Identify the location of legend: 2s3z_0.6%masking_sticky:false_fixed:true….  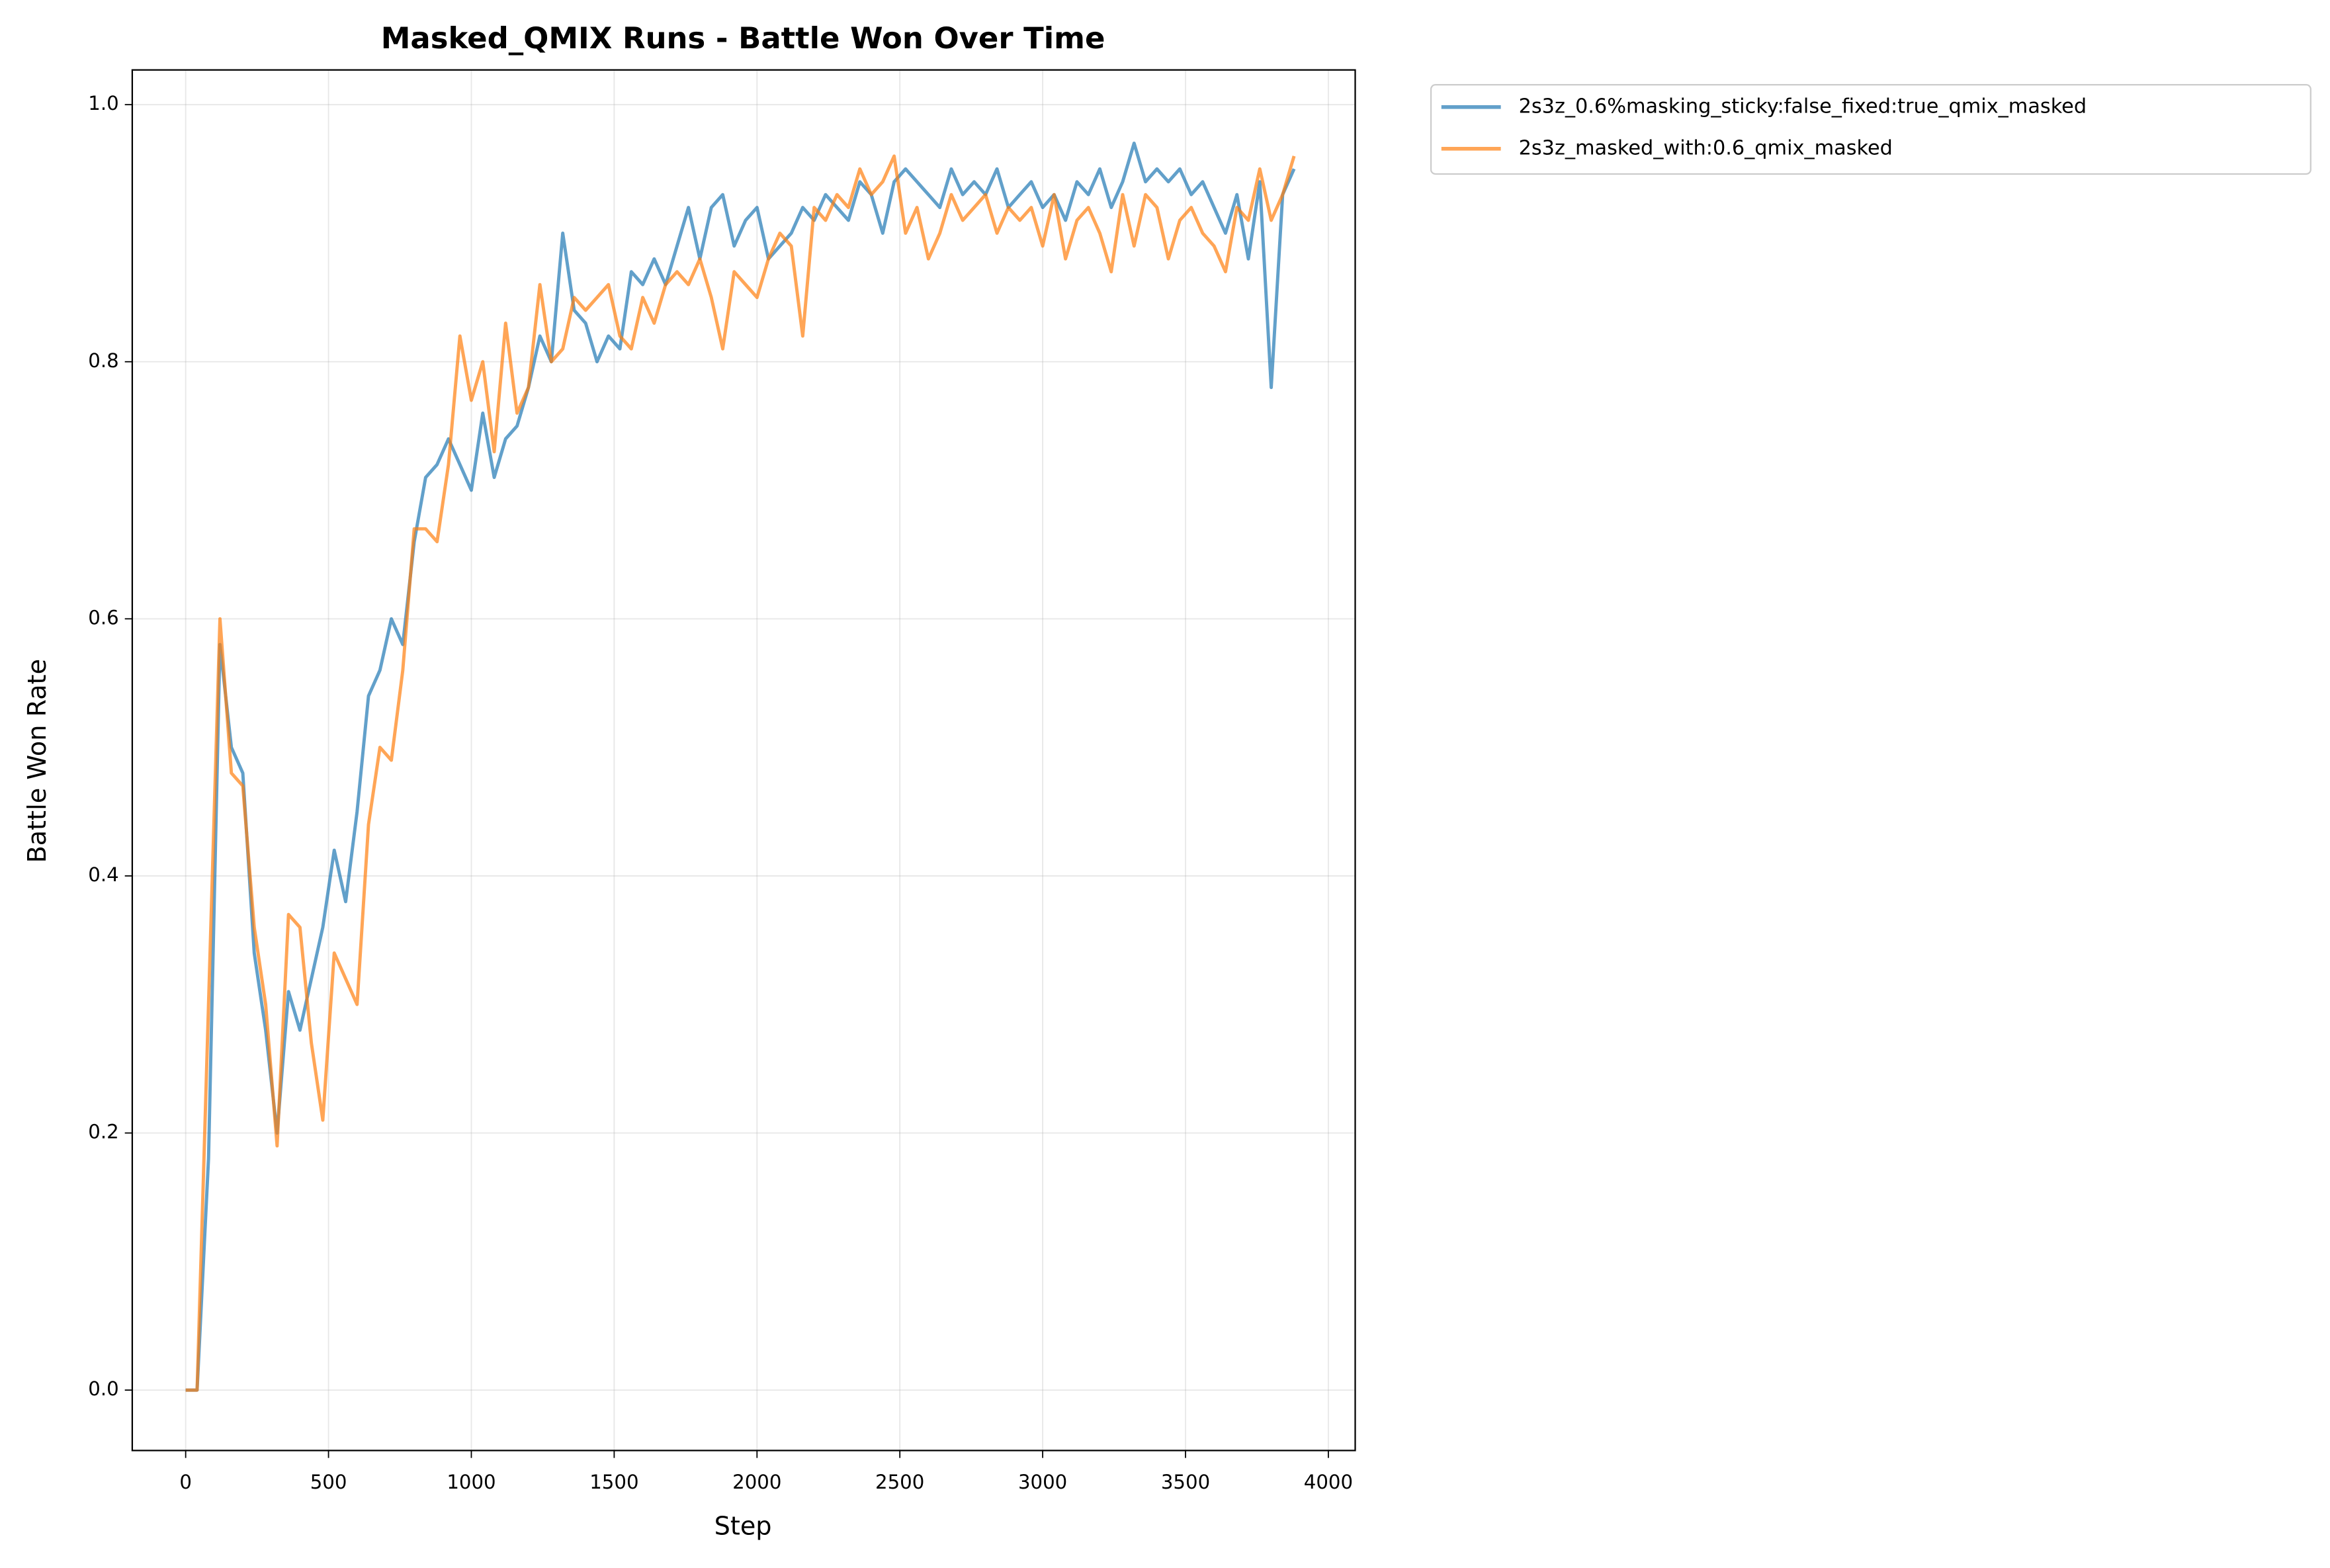
(1870, 129).